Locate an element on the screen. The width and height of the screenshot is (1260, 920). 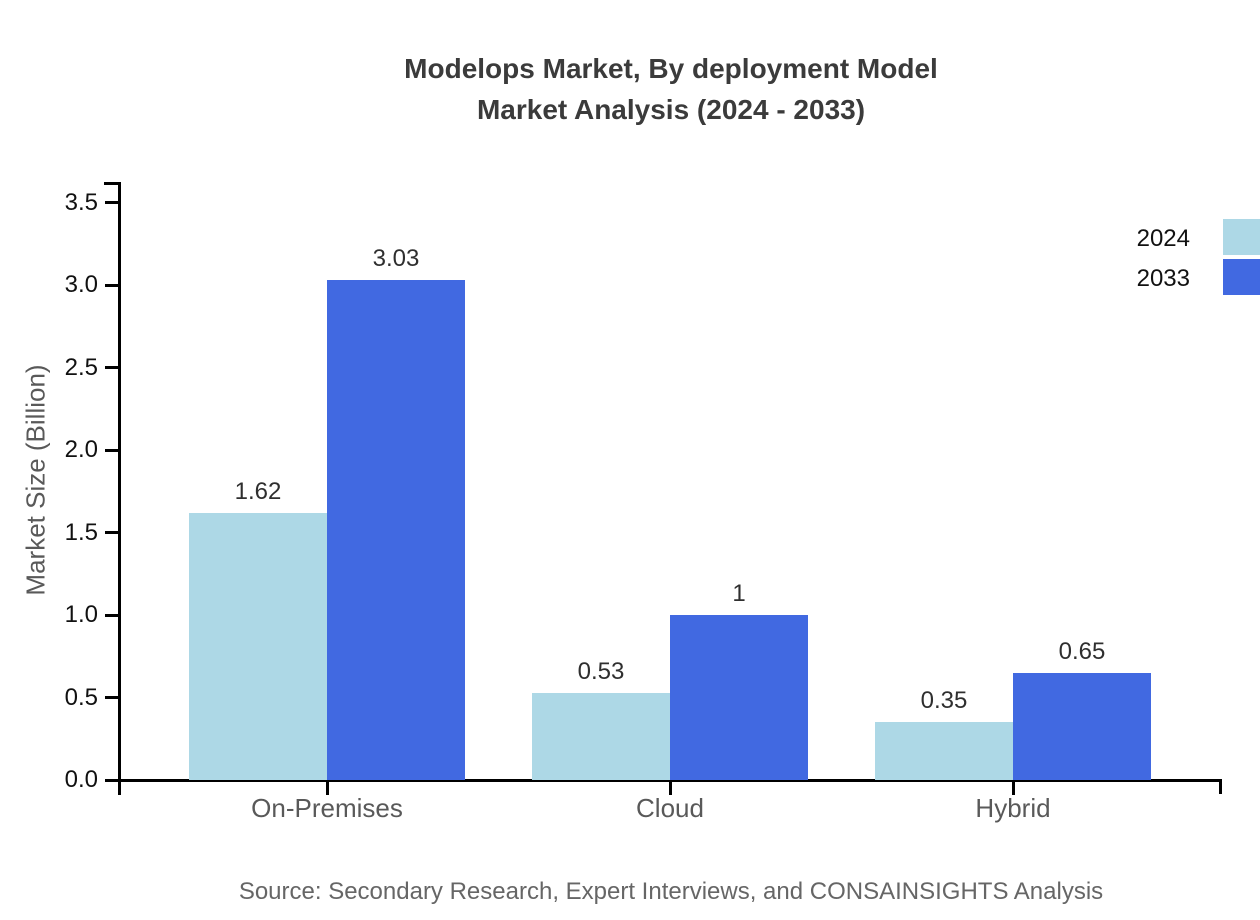
y-tick-label: 3.0 is located at coordinates (81, 284).